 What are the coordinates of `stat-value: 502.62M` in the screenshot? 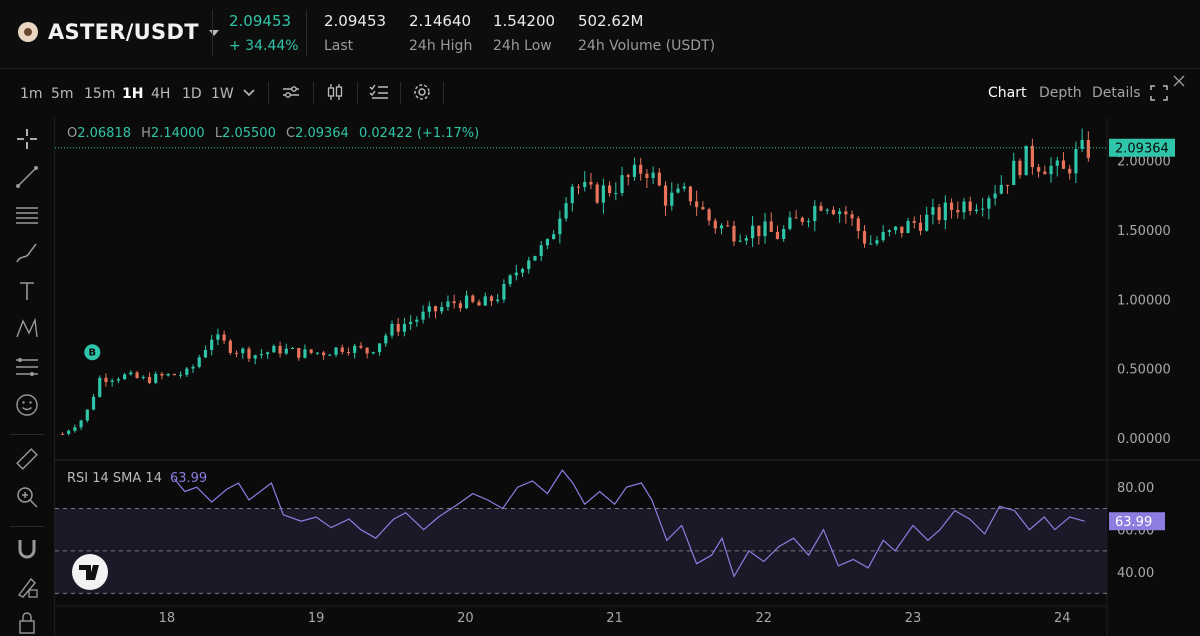 It's located at (611, 21).